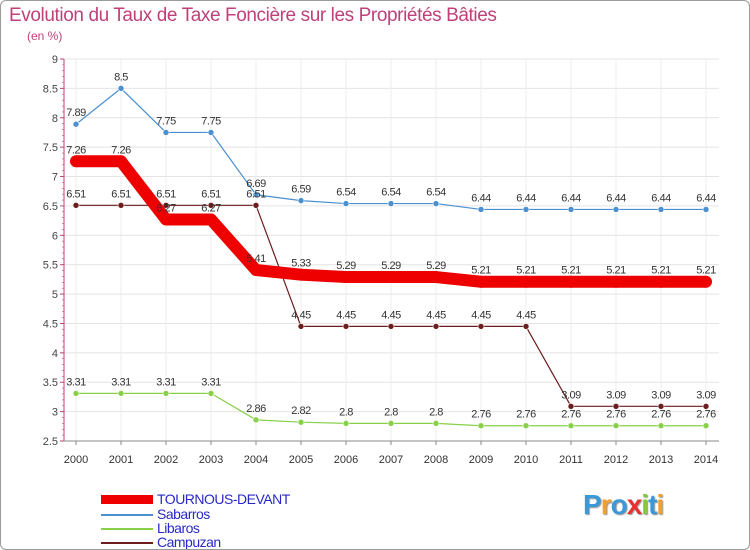 Image resolution: width=750 pixels, height=550 pixels. Describe the element at coordinates (50, 266) in the screenshot. I see `y-tick-label: 5.5` at that location.